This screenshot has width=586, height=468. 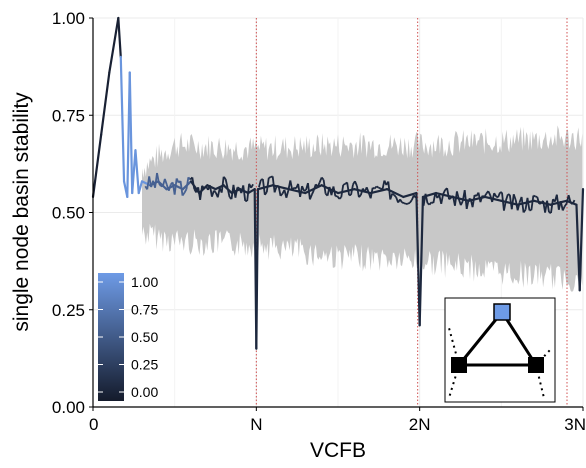 What do you see at coordinates (575, 424) in the screenshot?
I see `x-tick-label: 3N` at bounding box center [575, 424].